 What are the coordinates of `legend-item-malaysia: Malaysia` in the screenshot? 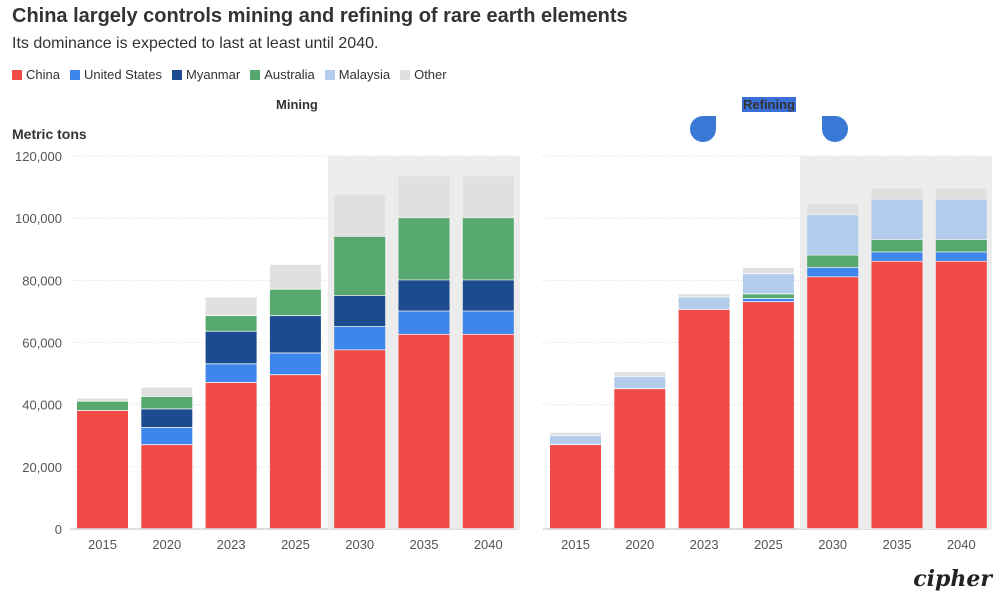 It's located at (357, 74).